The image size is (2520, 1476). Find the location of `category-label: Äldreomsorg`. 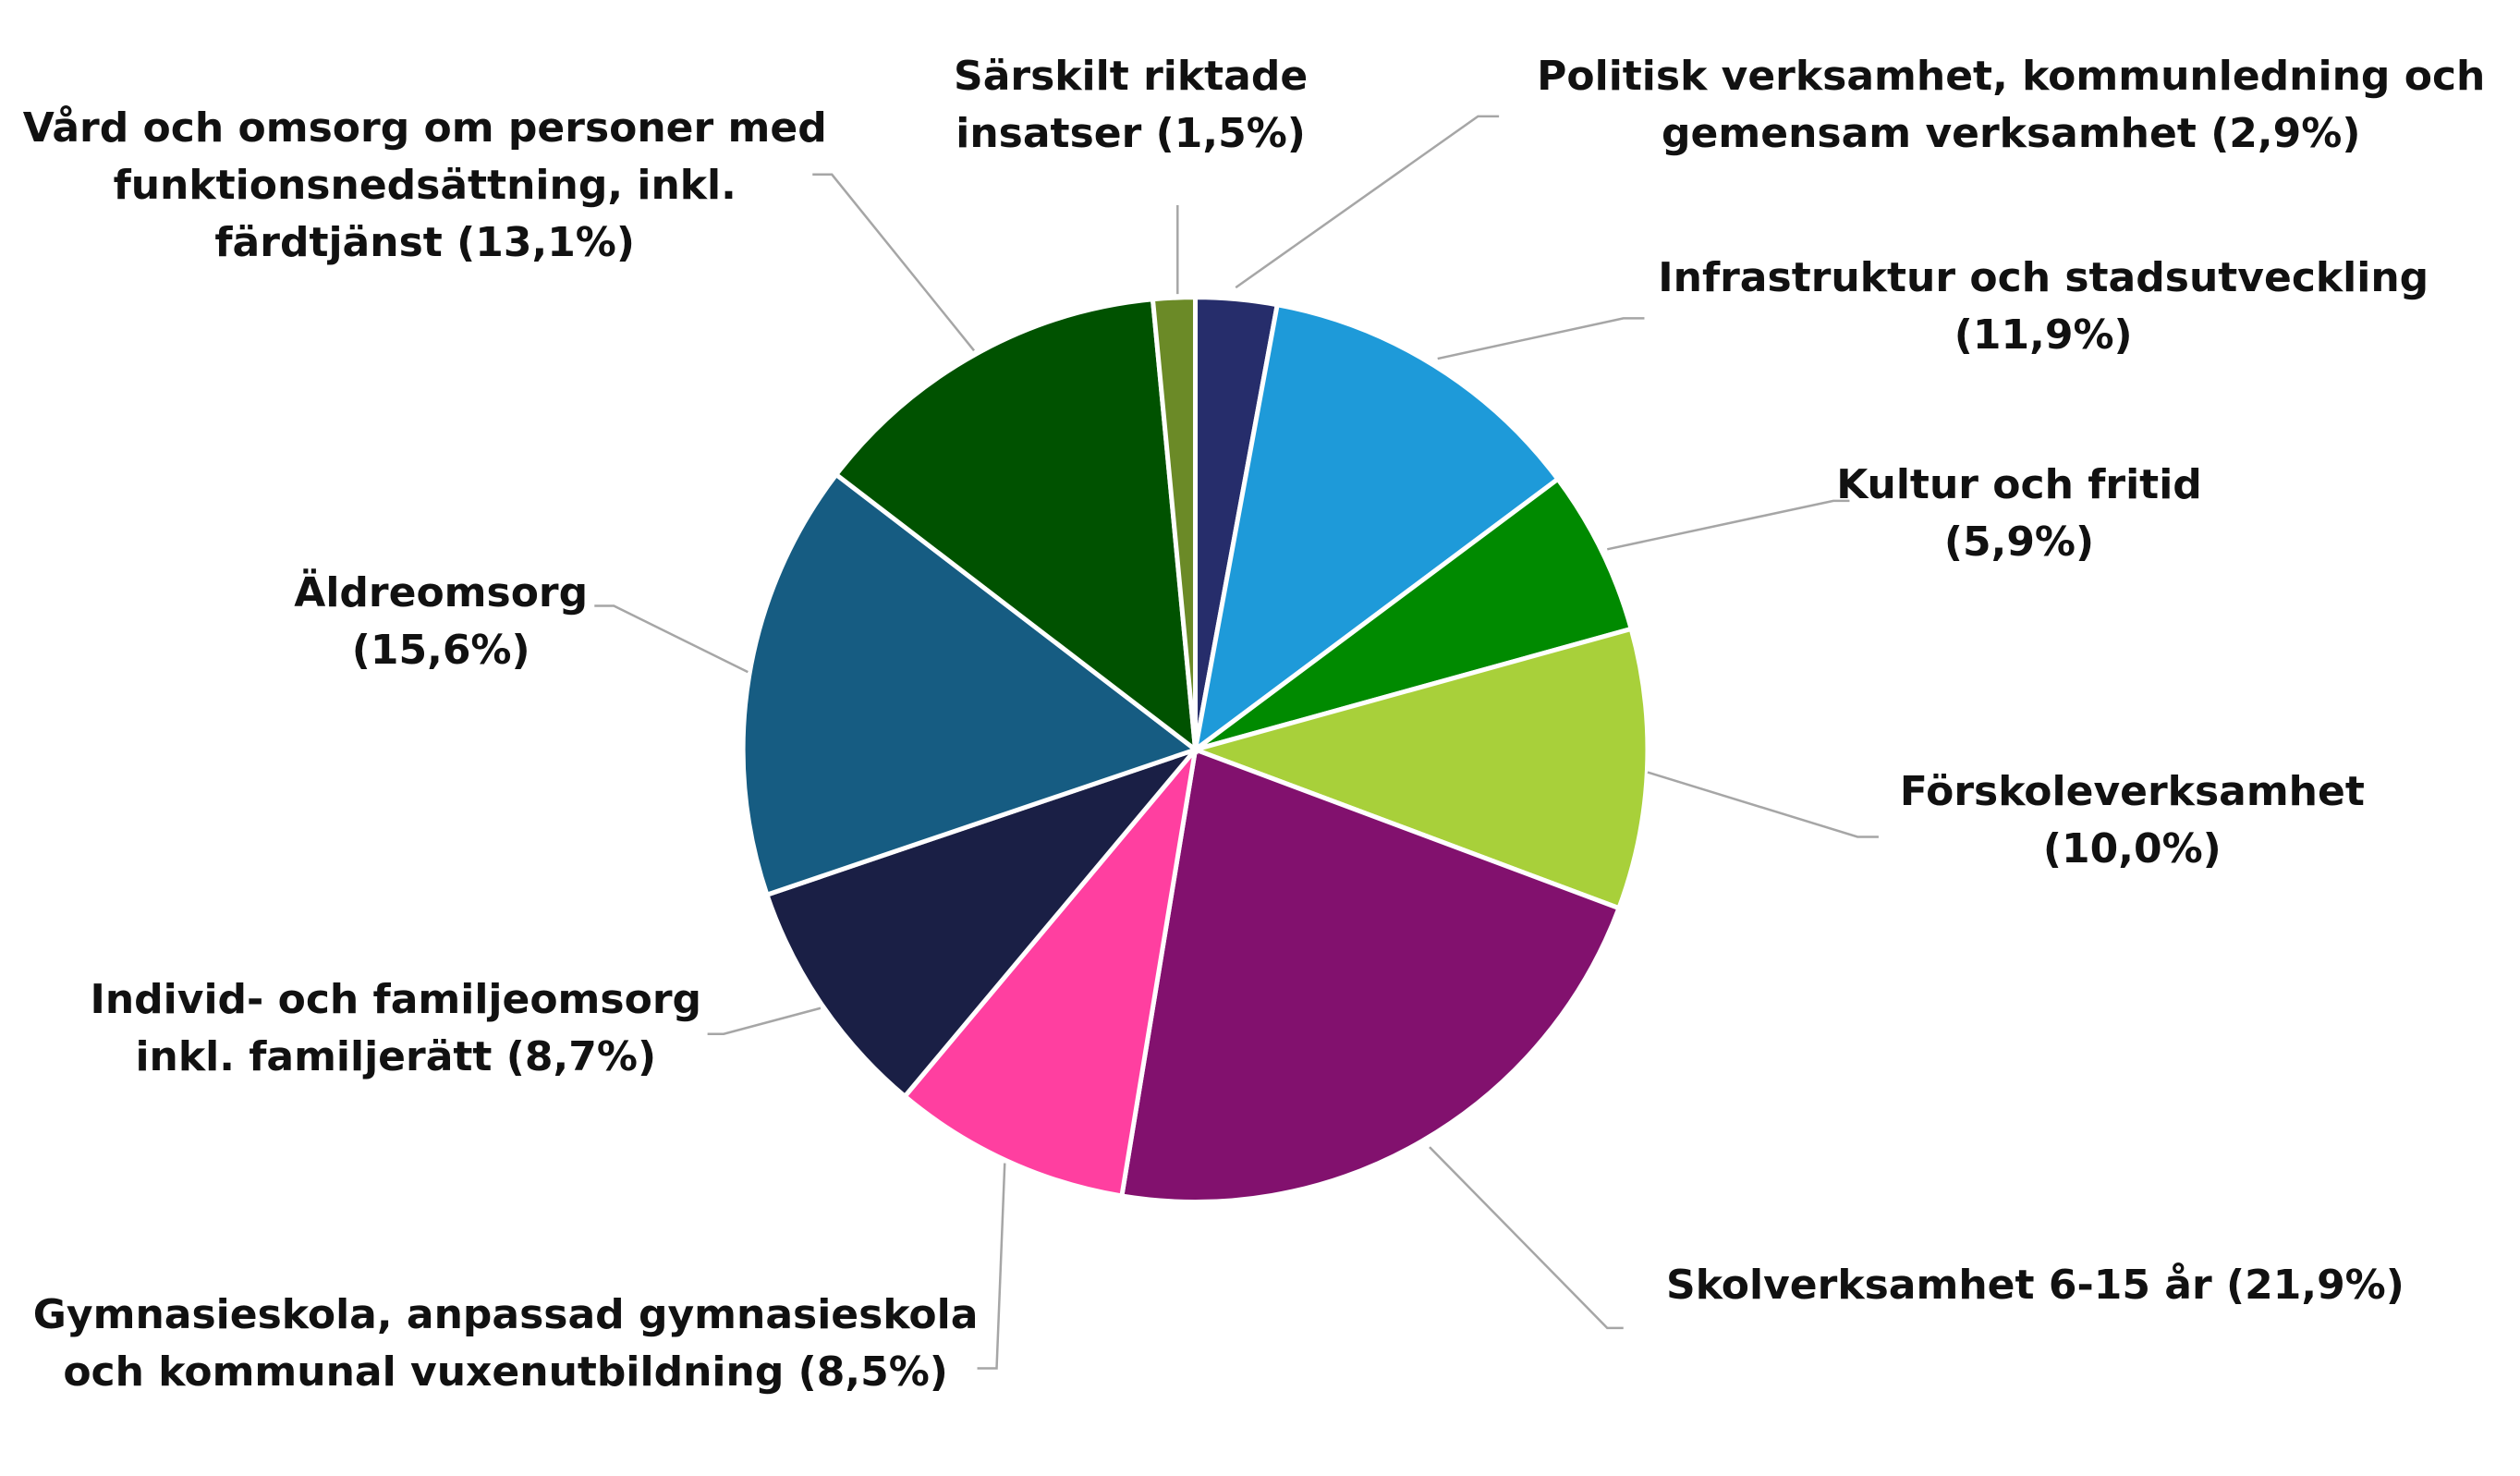

category-label: Äldreomsorg is located at coordinates (441, 592).